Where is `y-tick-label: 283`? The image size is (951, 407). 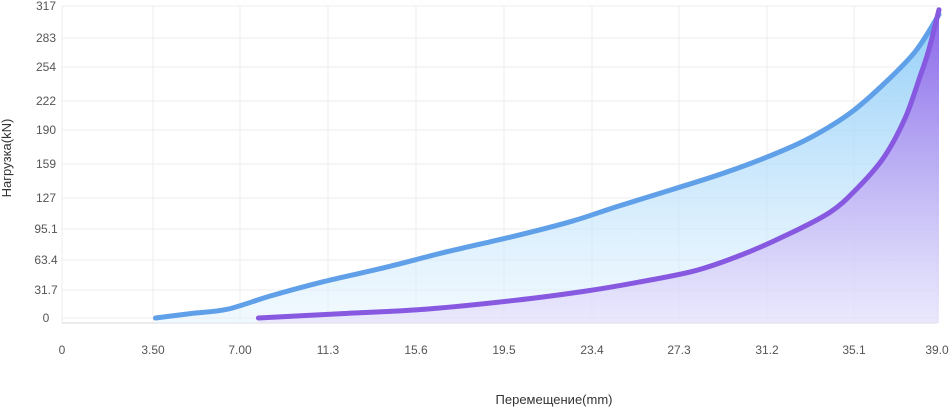
y-tick-label: 283 is located at coordinates (46, 38).